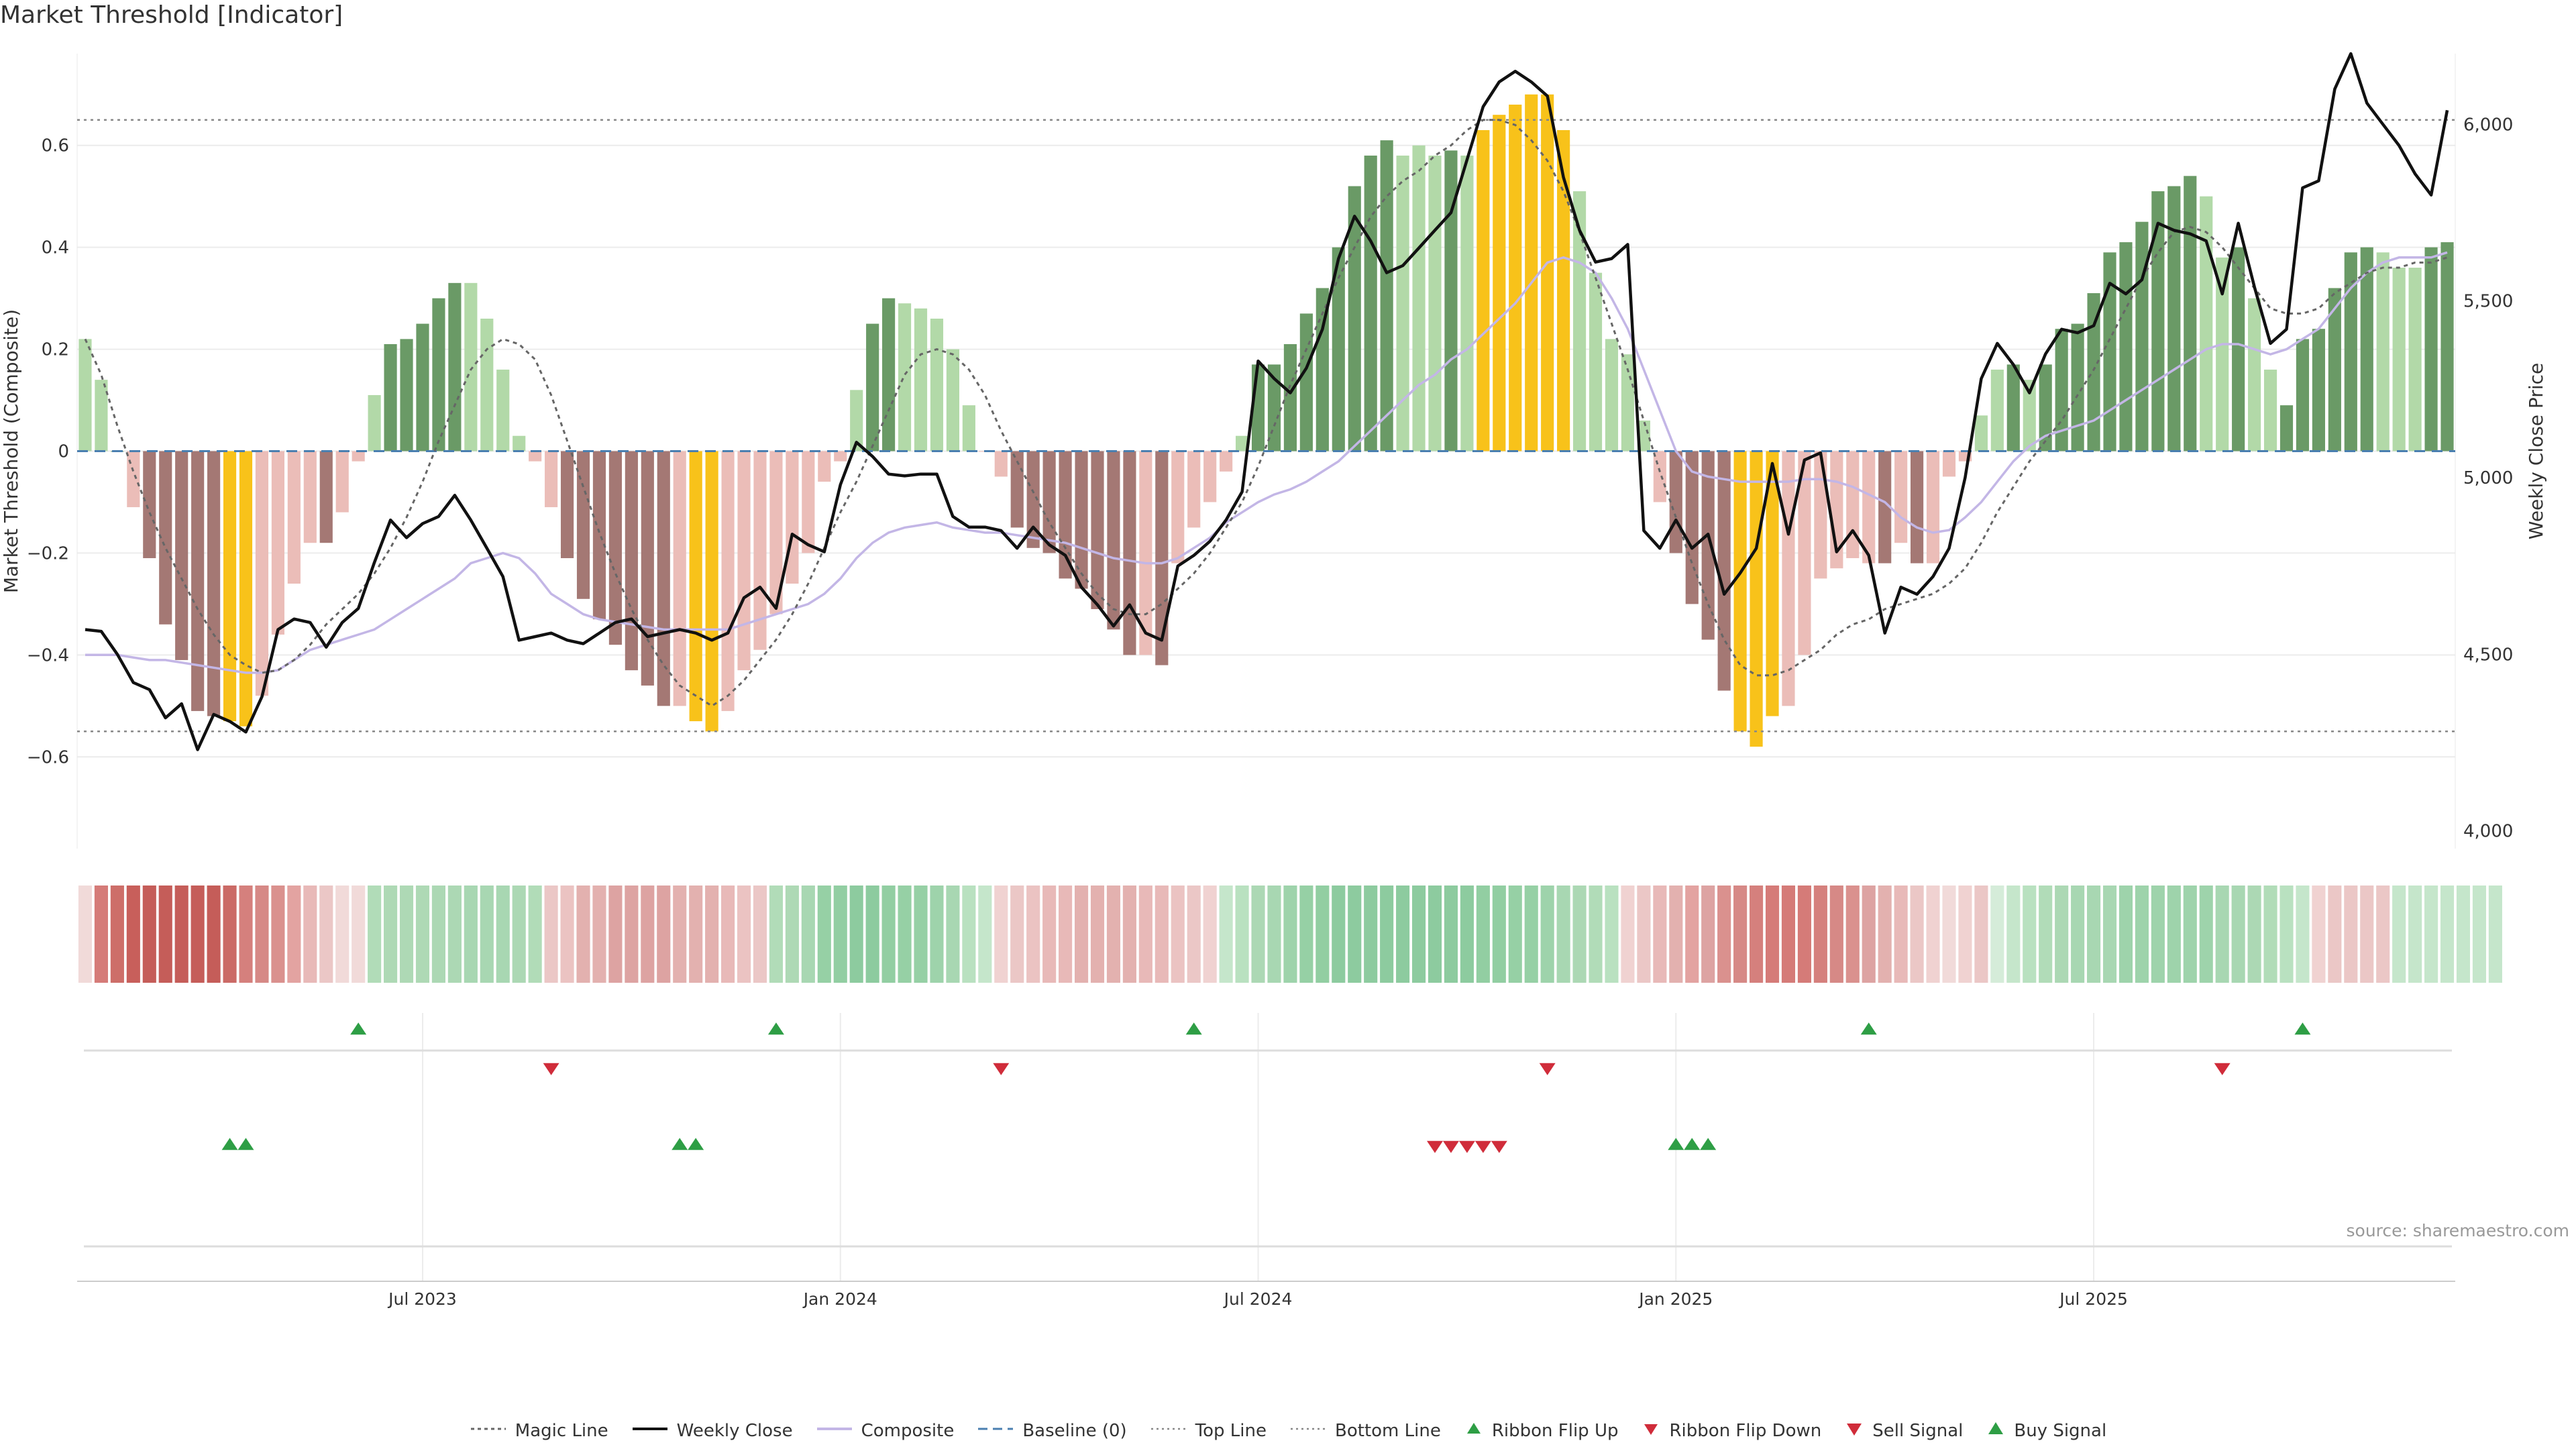 The height and width of the screenshot is (1449, 2576). I want to click on x-tick-label: Jan 2024, so click(839, 1299).